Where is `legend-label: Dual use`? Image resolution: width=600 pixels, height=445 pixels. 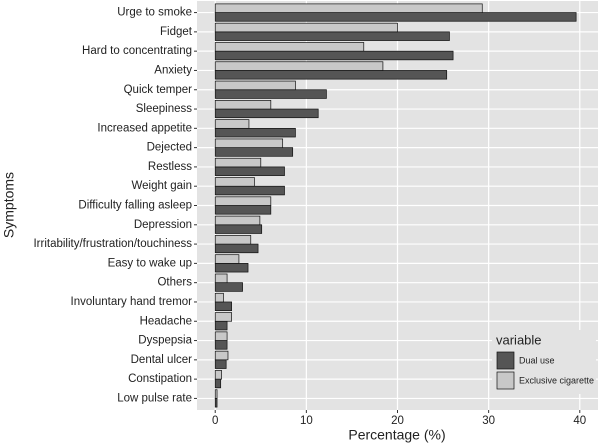
legend-label: Dual use is located at coordinates (537, 360).